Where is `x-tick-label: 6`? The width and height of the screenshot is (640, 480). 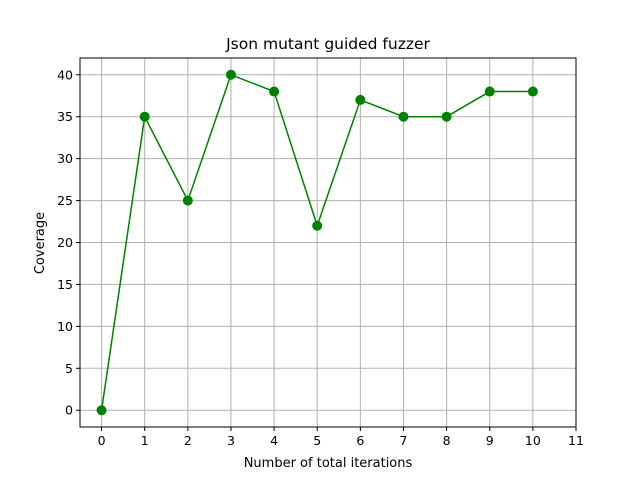 x-tick-label: 6 is located at coordinates (360, 440).